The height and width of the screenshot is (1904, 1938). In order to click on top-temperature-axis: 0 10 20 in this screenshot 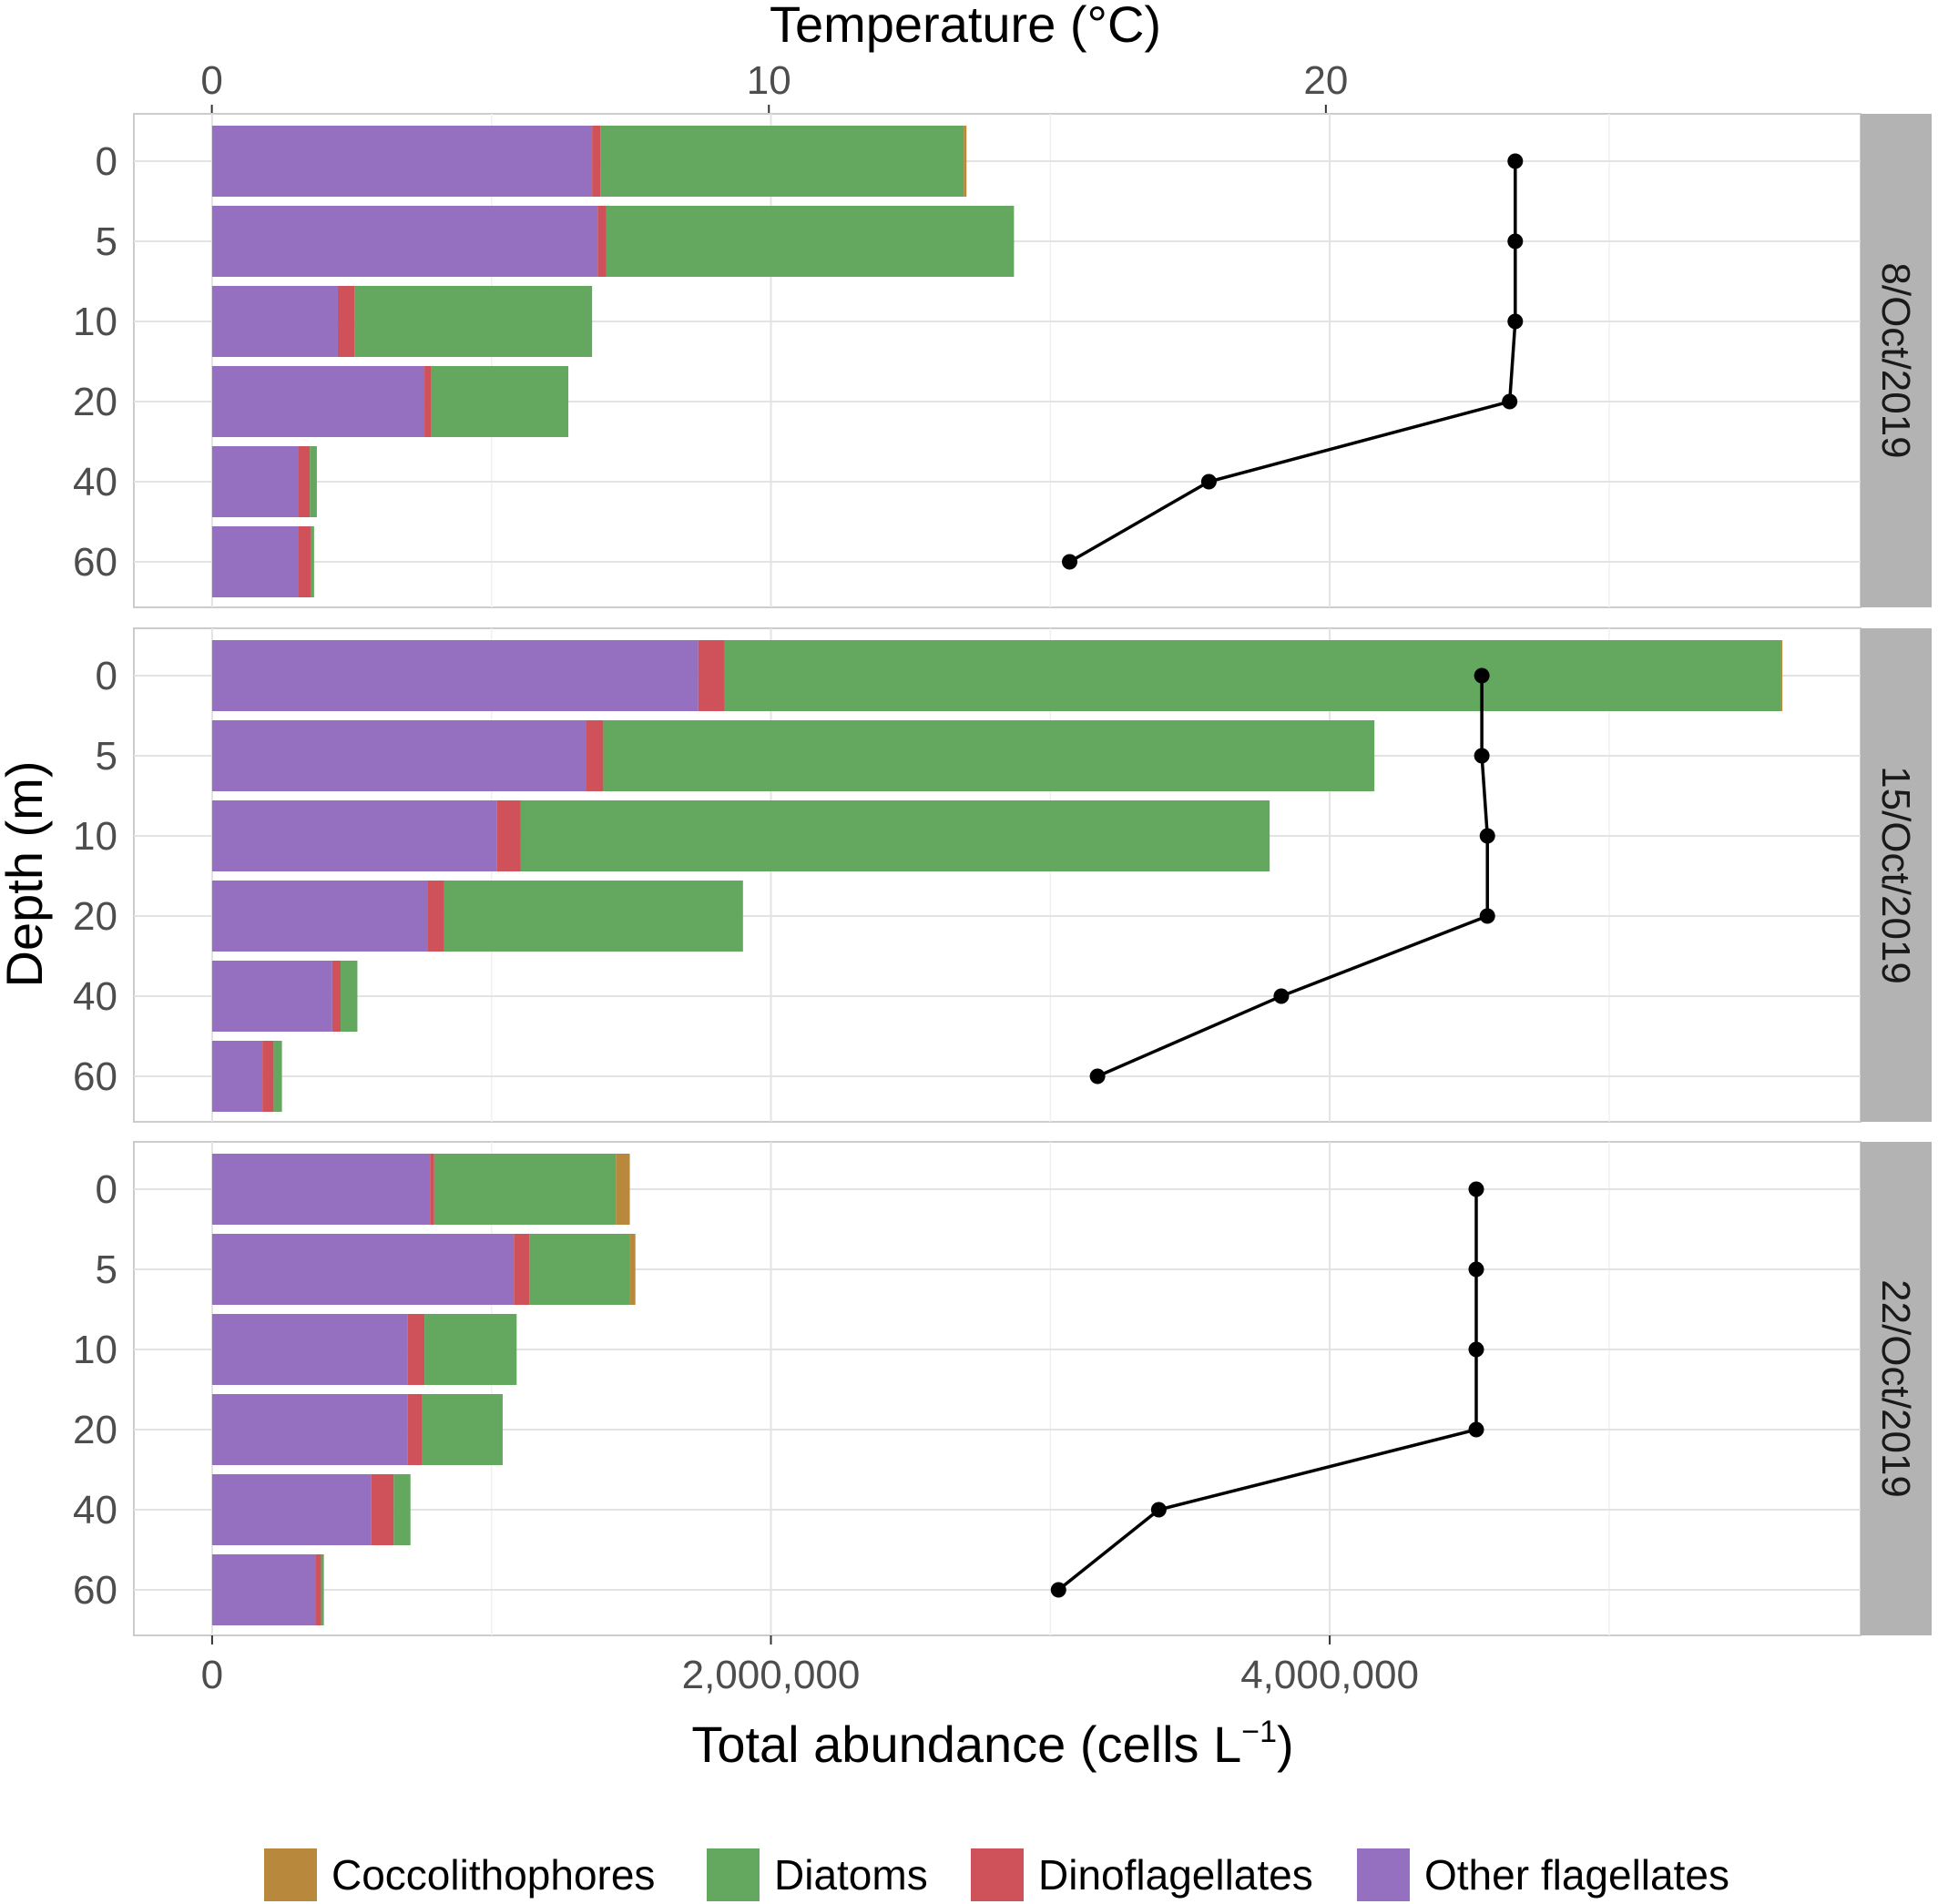, I will do `click(774, 86)`.